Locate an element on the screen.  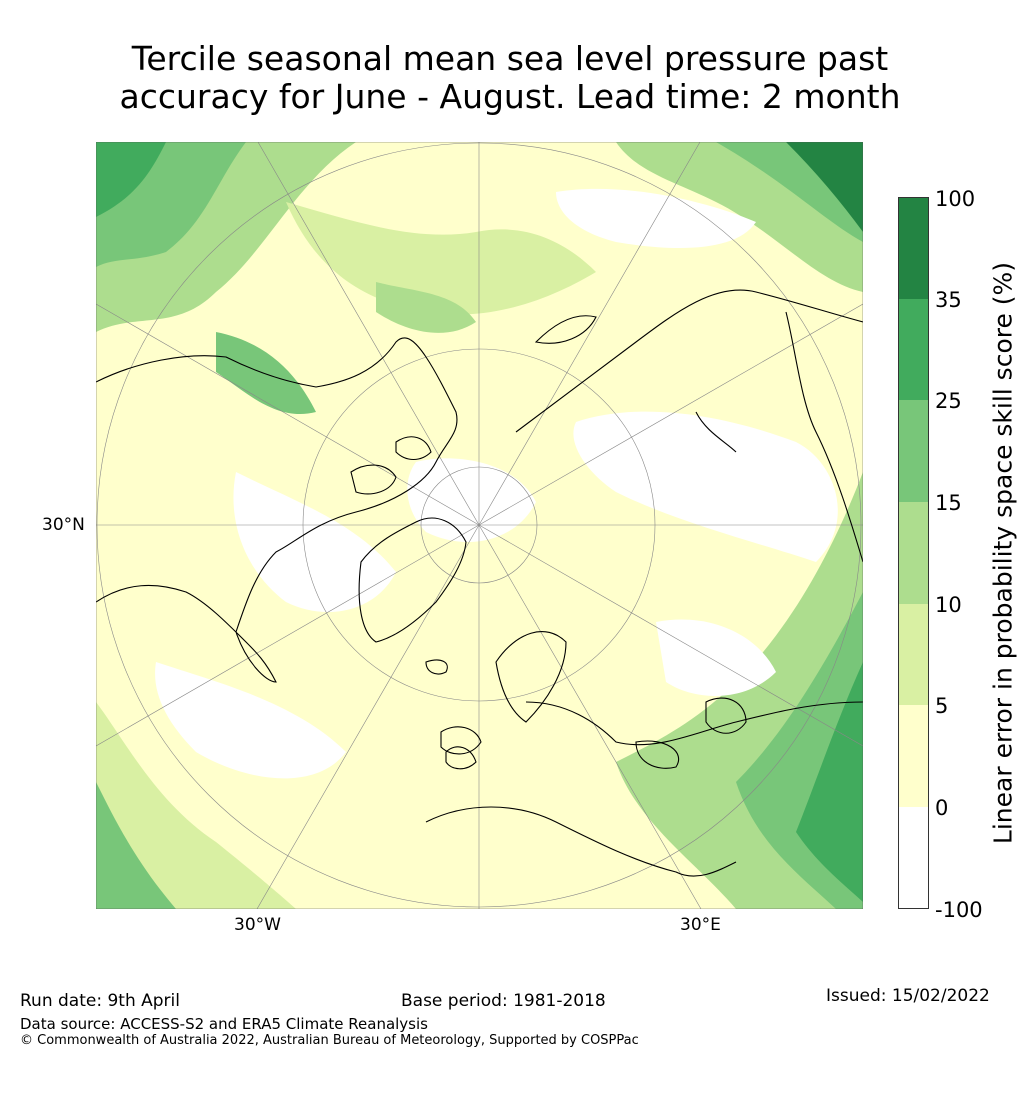
region-sw-light is located at coordinates (196, 805).